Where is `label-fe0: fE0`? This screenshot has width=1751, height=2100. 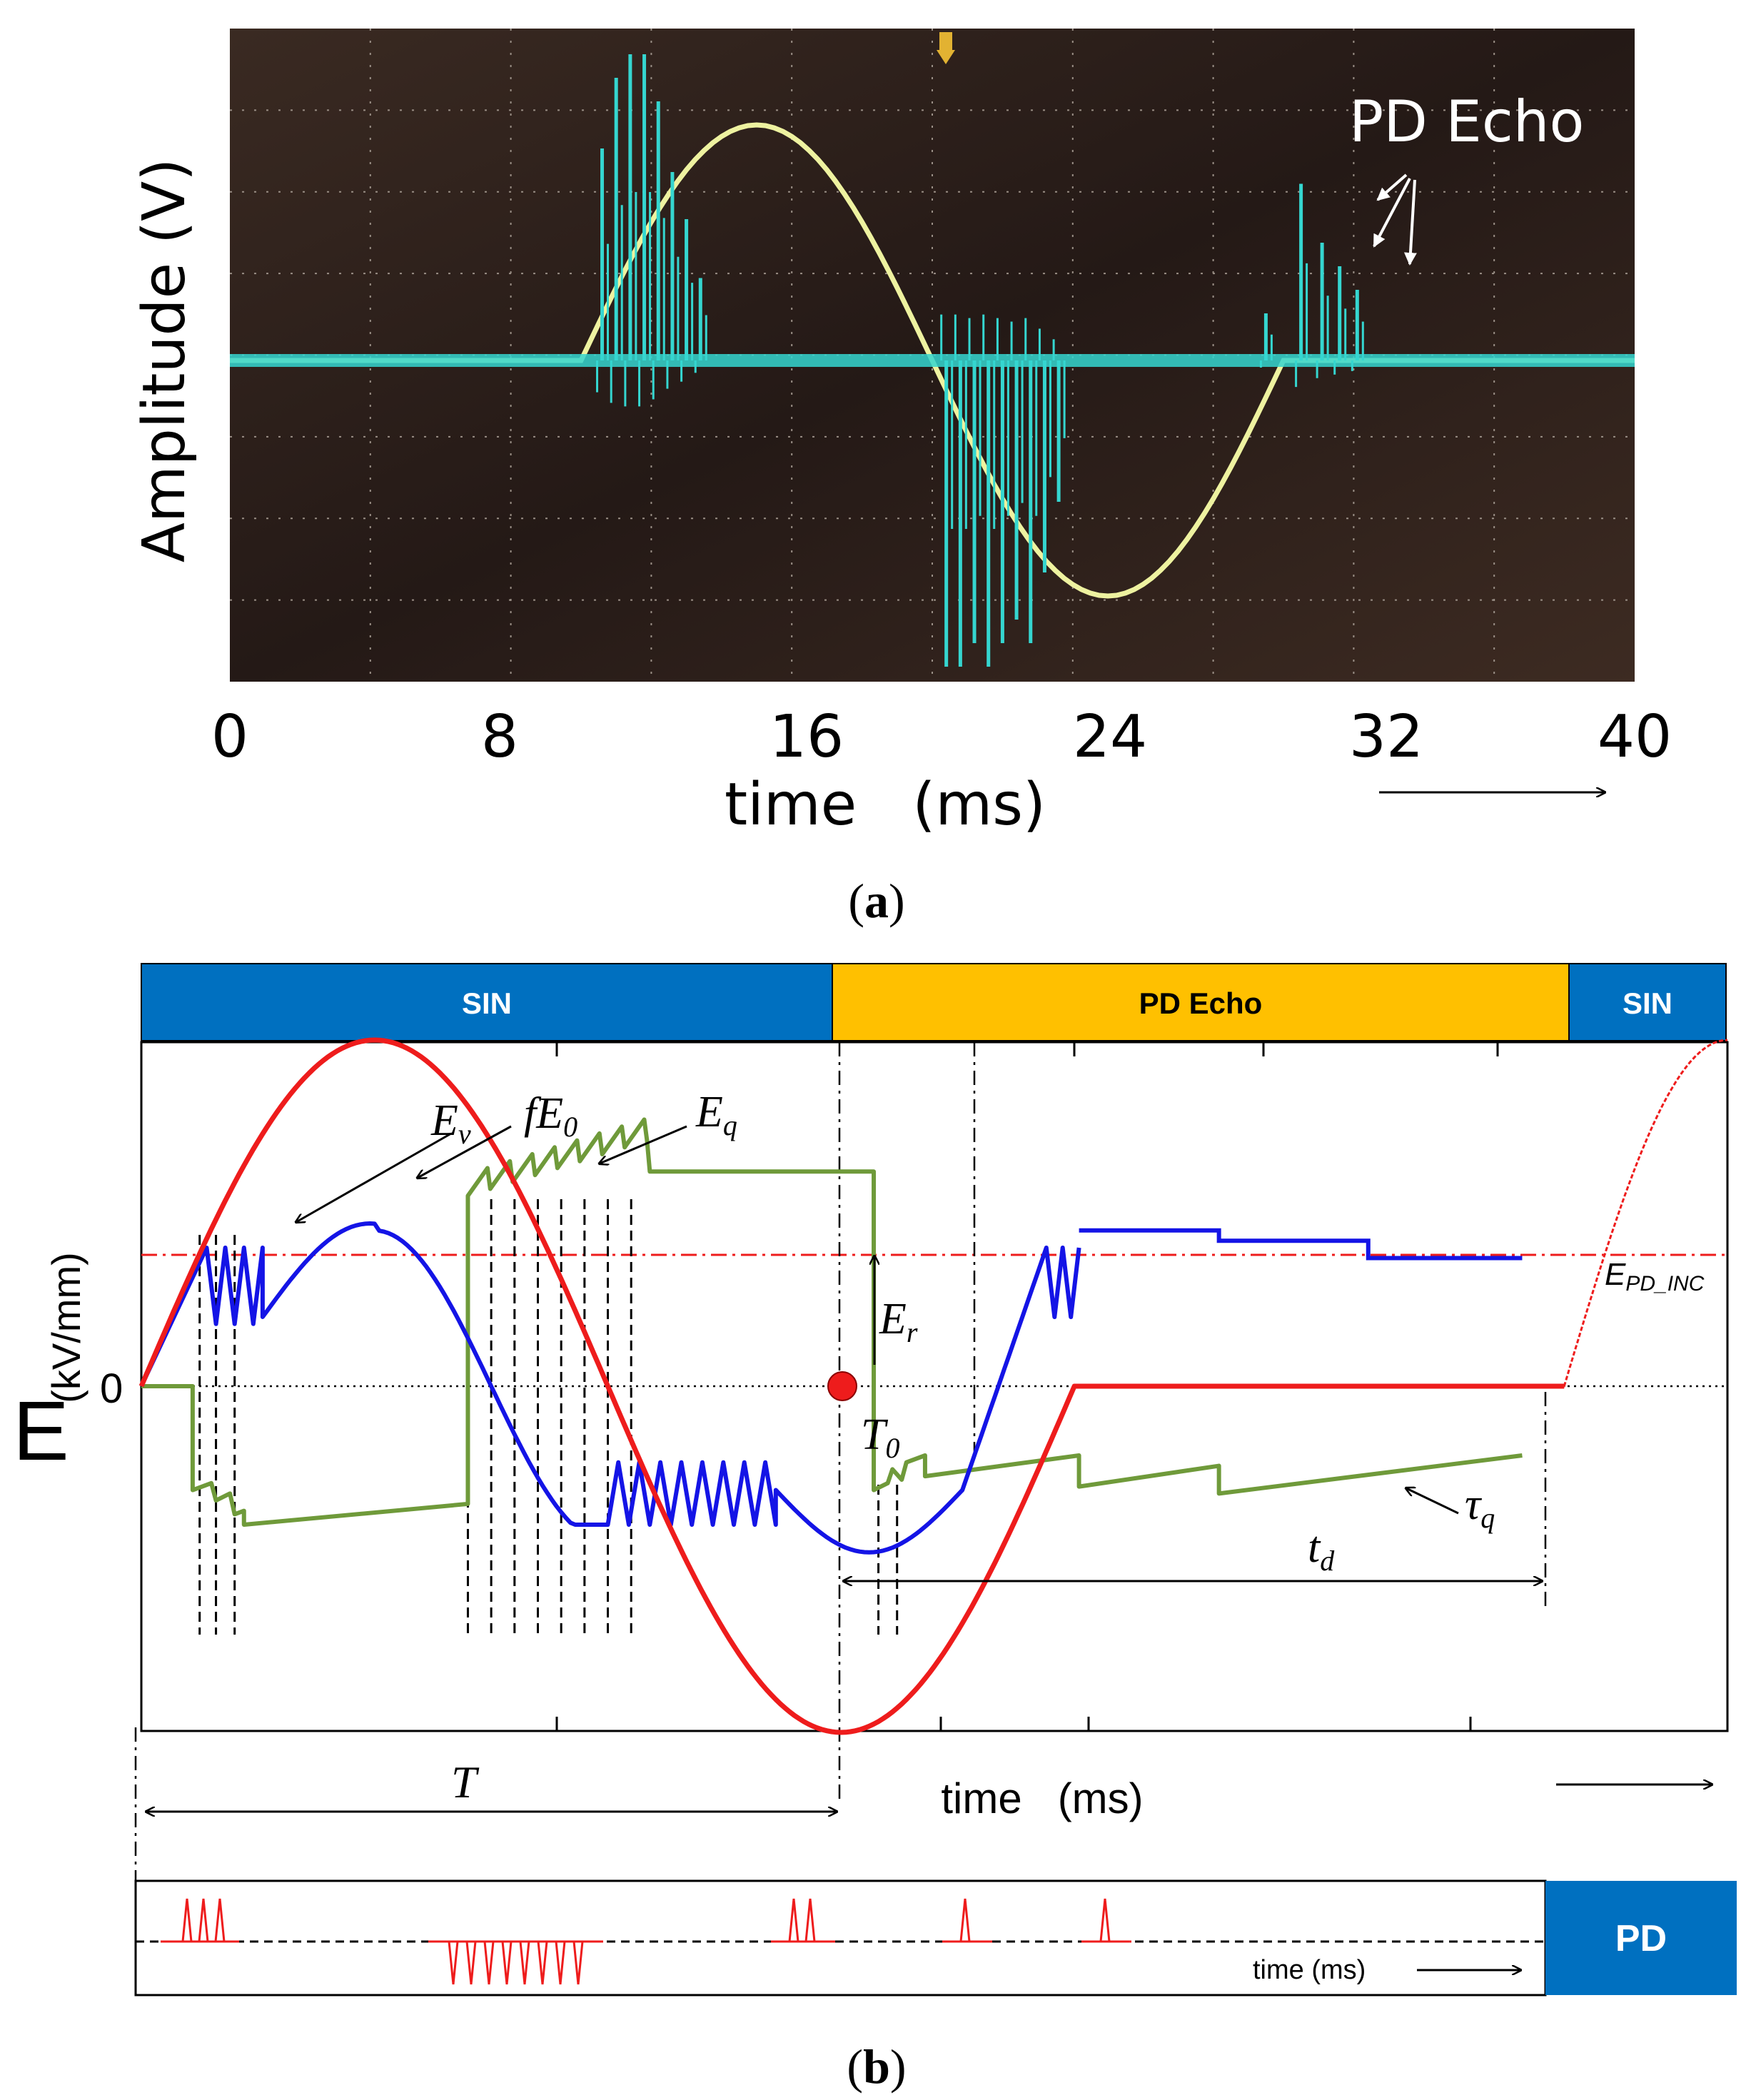 label-fe0: fE0 is located at coordinates (550, 1116).